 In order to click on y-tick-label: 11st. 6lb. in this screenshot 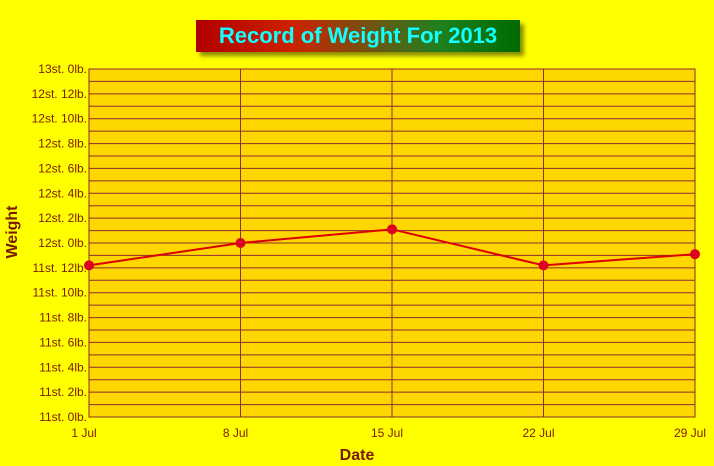, I will do `click(63, 342)`.